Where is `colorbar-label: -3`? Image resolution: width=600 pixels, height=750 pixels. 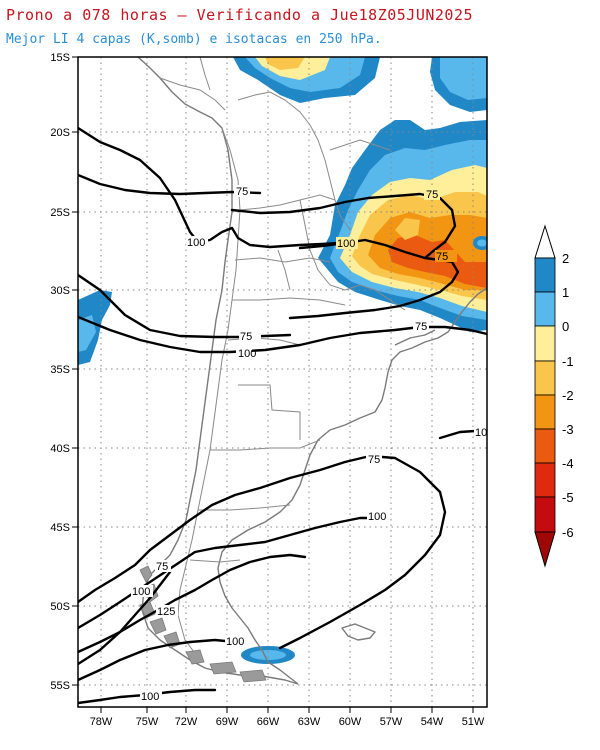 colorbar-label: -3 is located at coordinates (568, 429).